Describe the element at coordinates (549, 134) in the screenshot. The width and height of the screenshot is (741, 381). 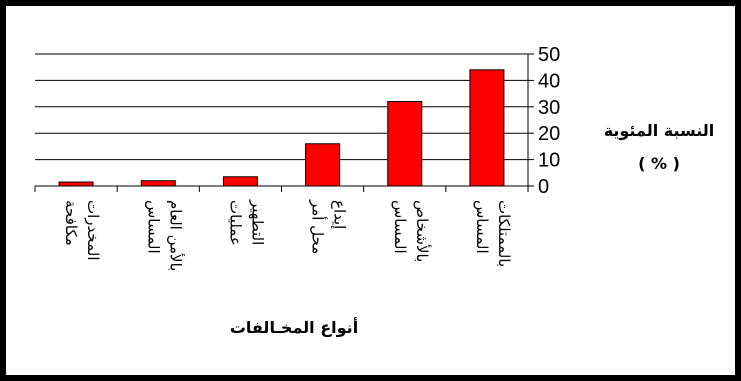
I see `y-tick-label-20: 20` at that location.